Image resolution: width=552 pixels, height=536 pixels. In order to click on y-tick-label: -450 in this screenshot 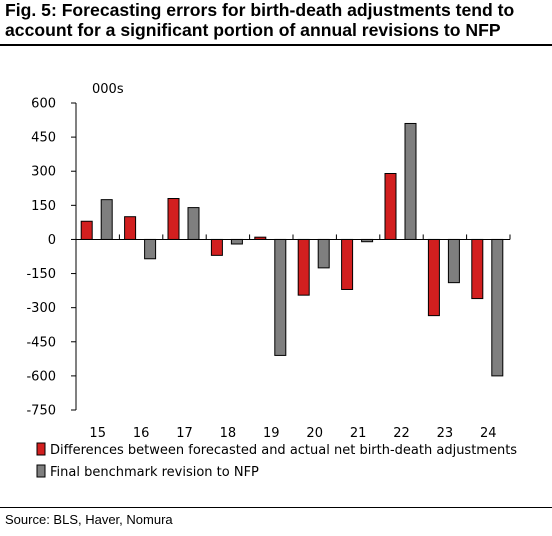, I will do `click(41, 342)`.